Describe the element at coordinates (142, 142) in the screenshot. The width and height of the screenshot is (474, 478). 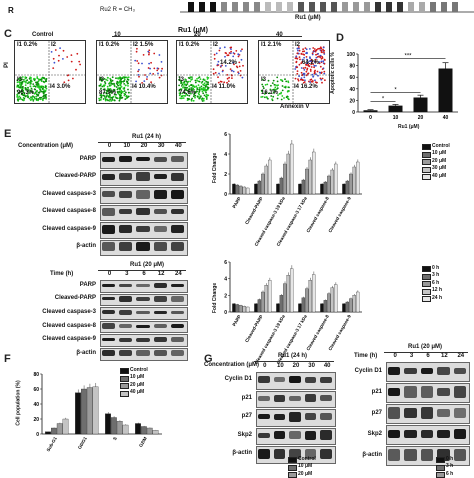
I see `e-blot1-title-line` at that location.